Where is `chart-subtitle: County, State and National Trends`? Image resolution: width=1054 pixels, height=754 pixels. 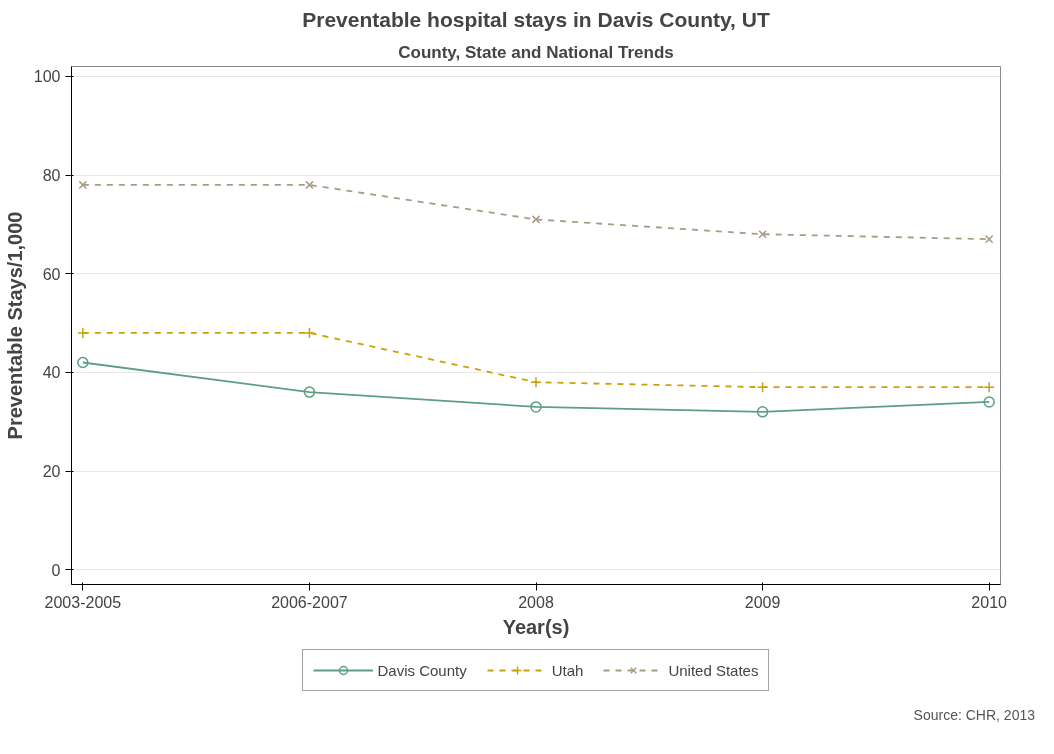
chart-subtitle: County, State and National Trends is located at coordinates (536, 52).